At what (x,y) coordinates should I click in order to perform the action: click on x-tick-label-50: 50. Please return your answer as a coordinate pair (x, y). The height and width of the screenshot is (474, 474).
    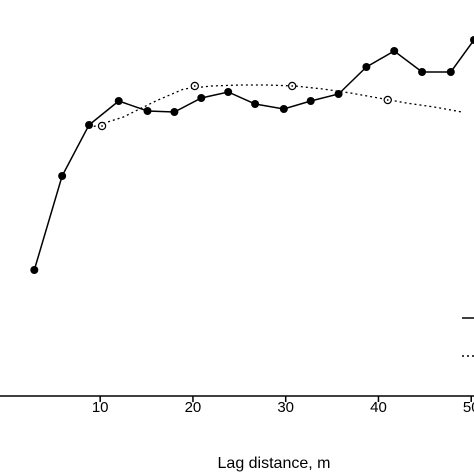
    Looking at the image, I should click on (468, 407).